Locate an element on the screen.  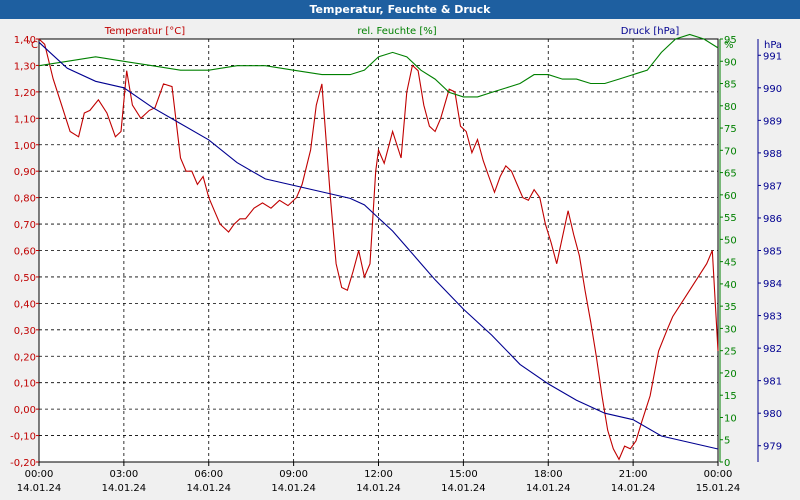
press-tick-label: 982 is located at coordinates (772, 349).